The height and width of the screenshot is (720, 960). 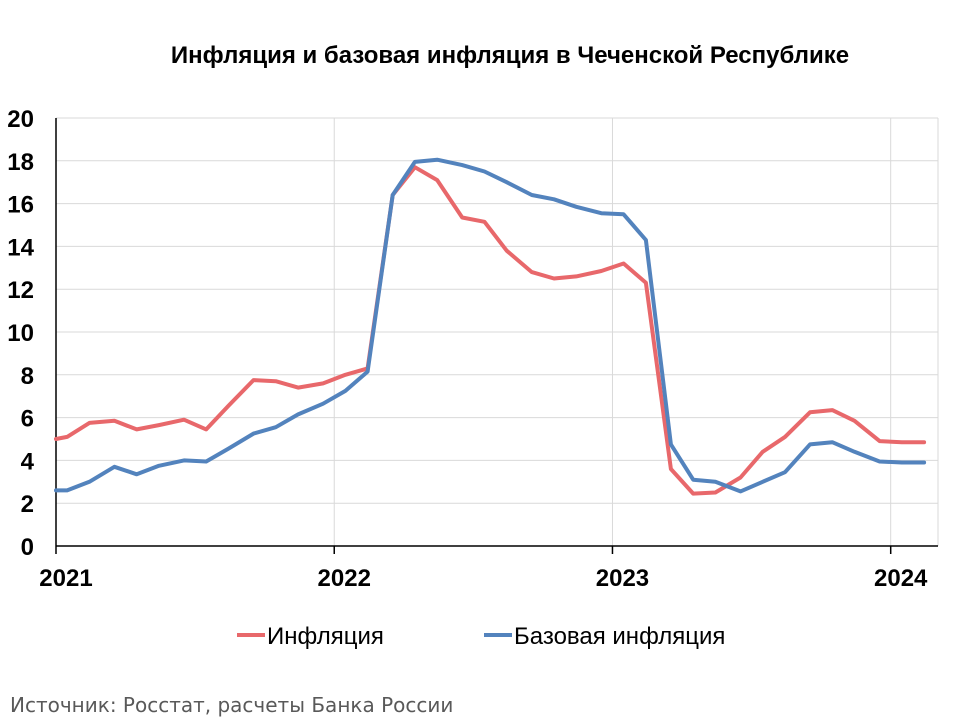 I want to click on y-tick-label: 14, so click(x=20, y=247).